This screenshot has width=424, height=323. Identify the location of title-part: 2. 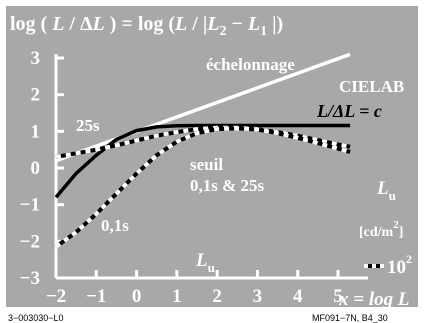
(222, 31).